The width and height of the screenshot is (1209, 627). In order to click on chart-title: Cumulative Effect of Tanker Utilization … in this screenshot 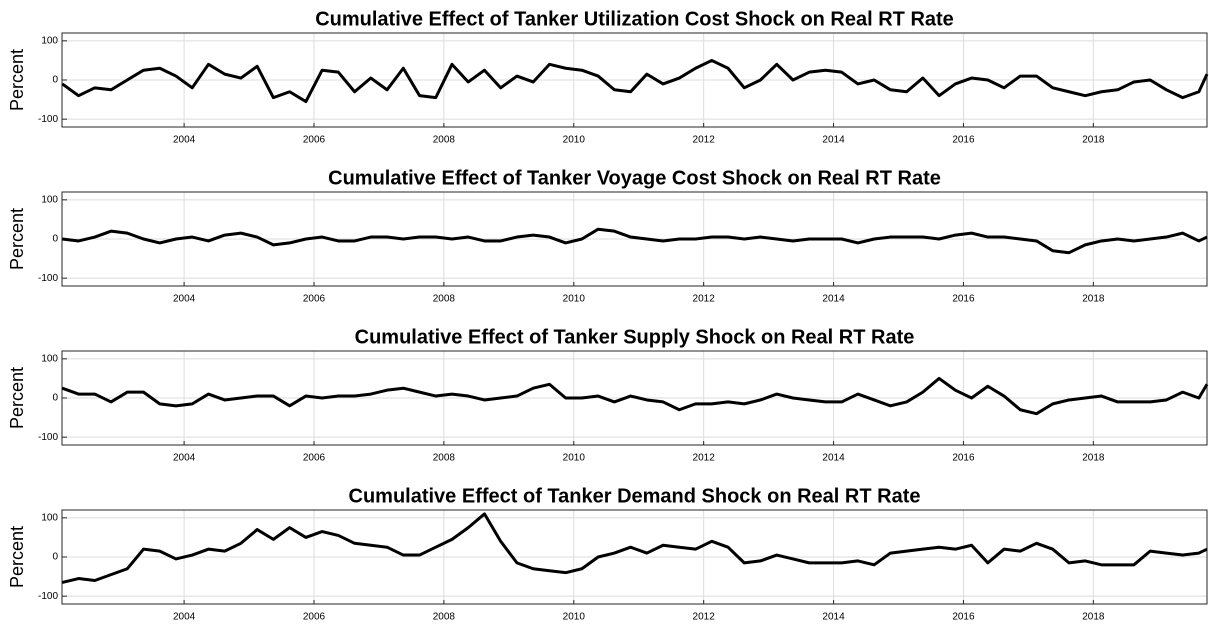, I will do `click(634, 19)`.